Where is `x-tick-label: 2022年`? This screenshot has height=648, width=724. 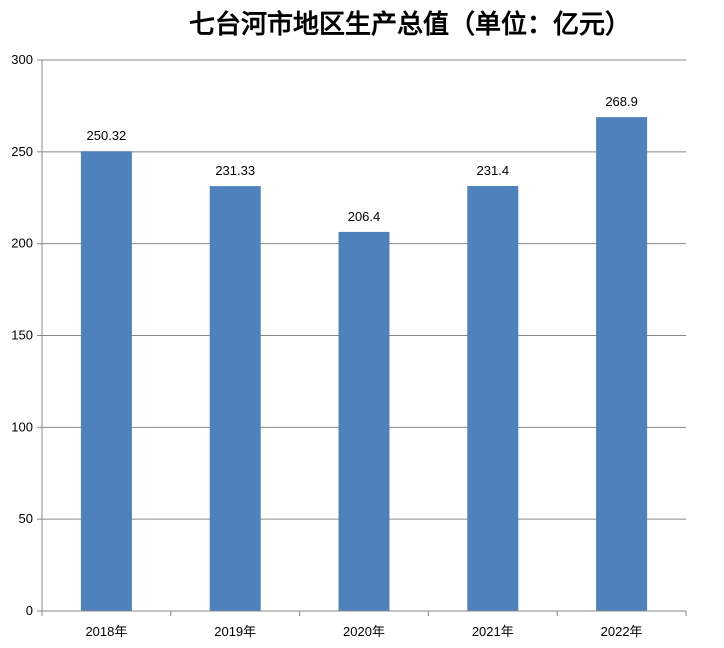 x-tick-label: 2022年 is located at coordinates (622, 631).